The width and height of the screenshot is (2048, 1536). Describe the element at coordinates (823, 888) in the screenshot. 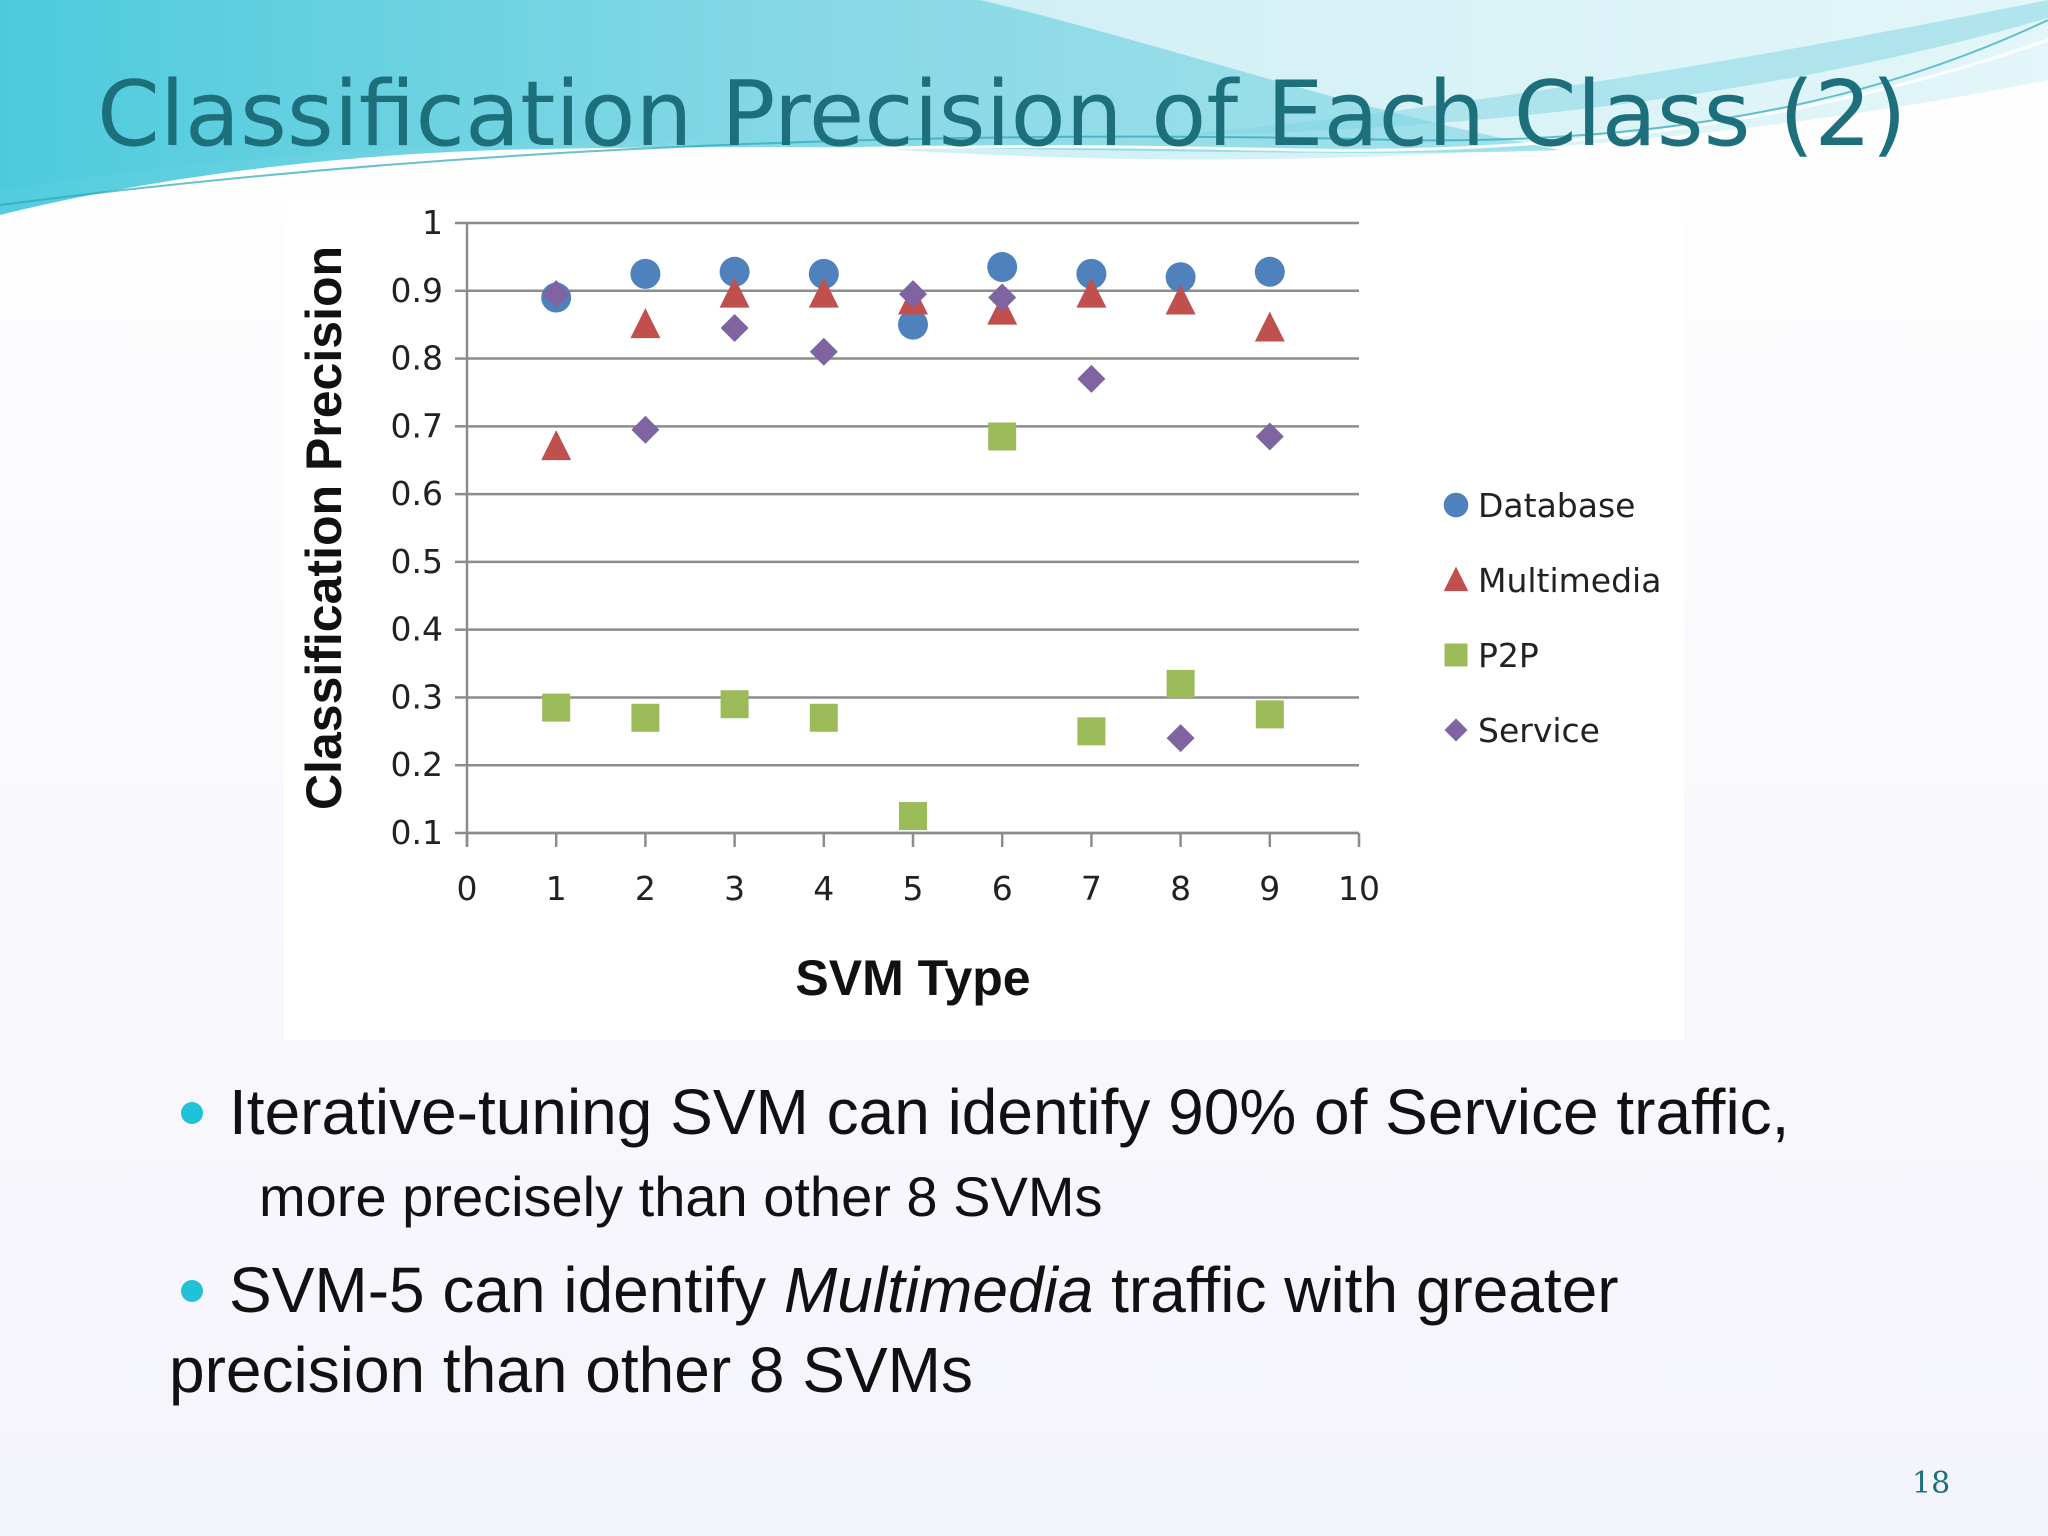

I see `x-tick-label: 4` at that location.